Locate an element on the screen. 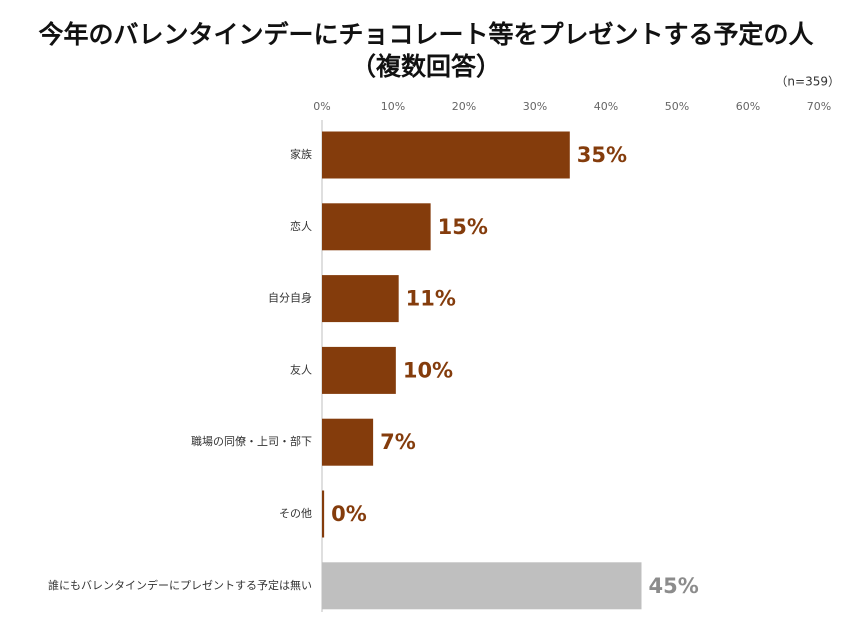  category-label: 誰にもバレンタインデーにプレゼントする予定は無い is located at coordinates (180, 585).